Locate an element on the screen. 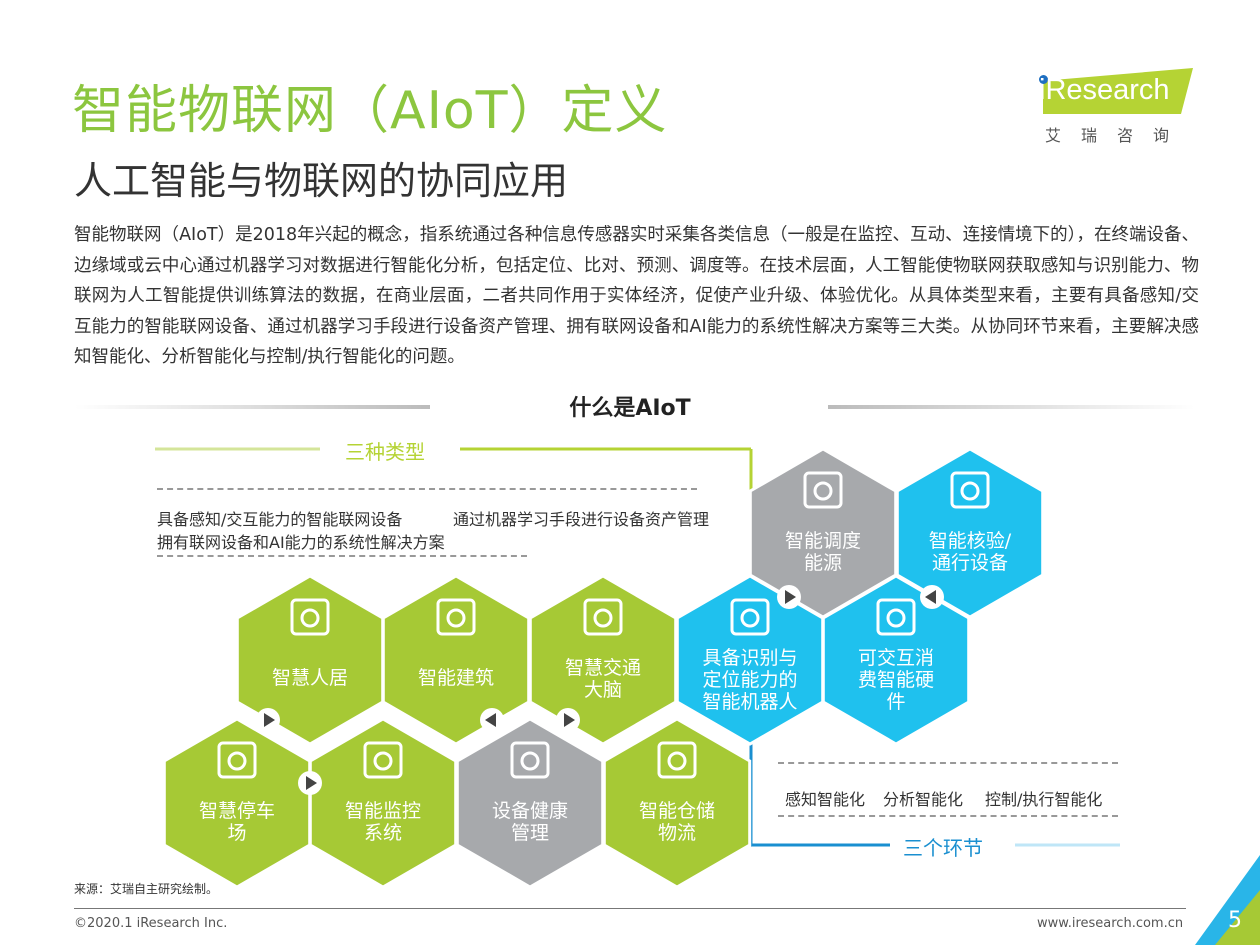  links-dash-top is located at coordinates (948, 763).